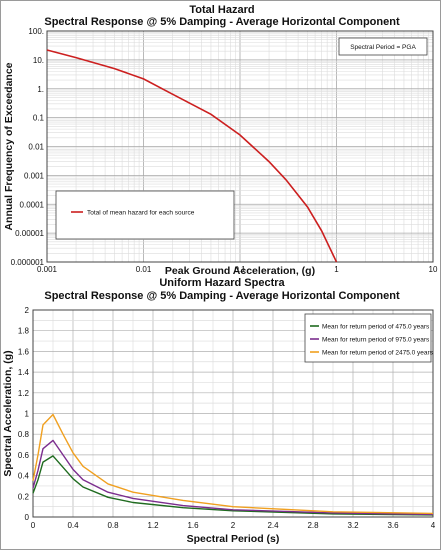 This screenshot has height=551, width=441. Describe the element at coordinates (24, 351) in the screenshot. I see `y-tick-label: 1.6` at that location.